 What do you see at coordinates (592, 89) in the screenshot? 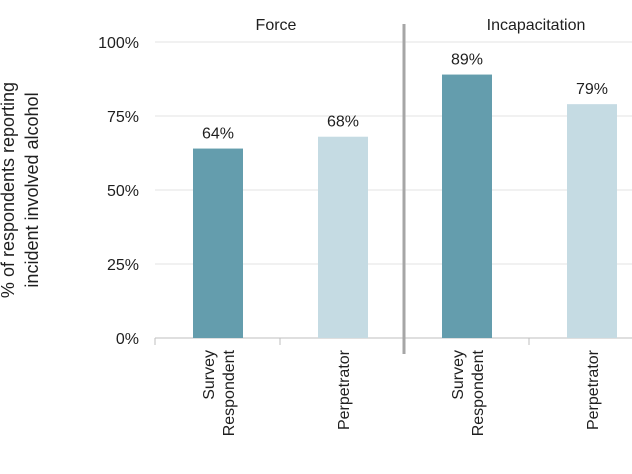
I see `data-label: 79%` at bounding box center [592, 89].